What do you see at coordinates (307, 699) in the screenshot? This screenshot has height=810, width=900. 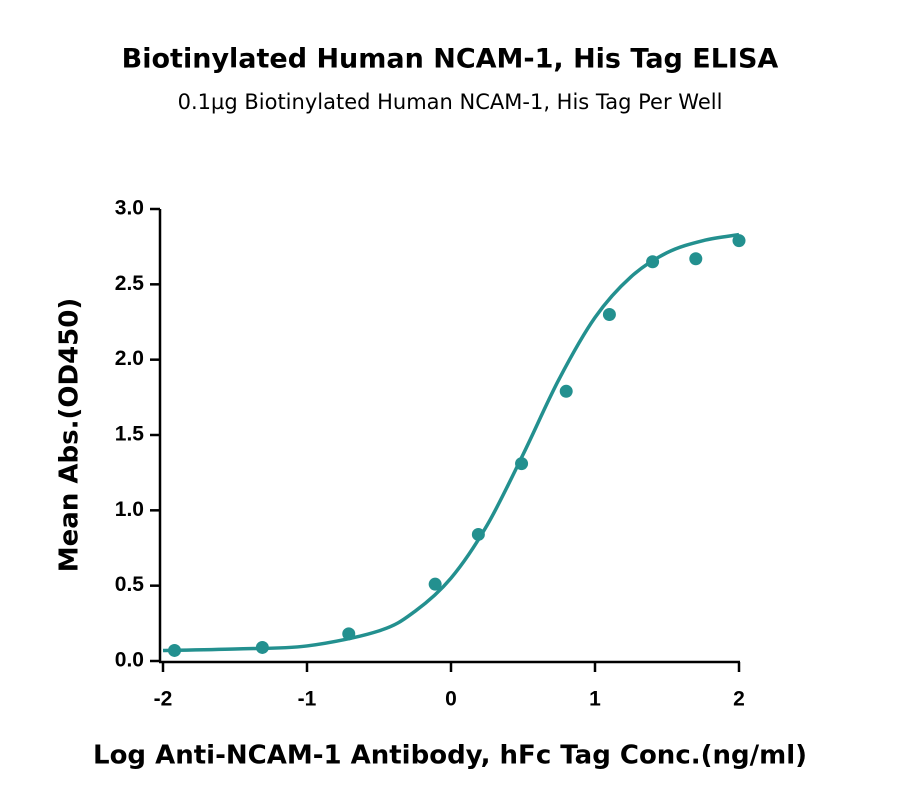 I see `x-tick-label: -1` at bounding box center [307, 699].